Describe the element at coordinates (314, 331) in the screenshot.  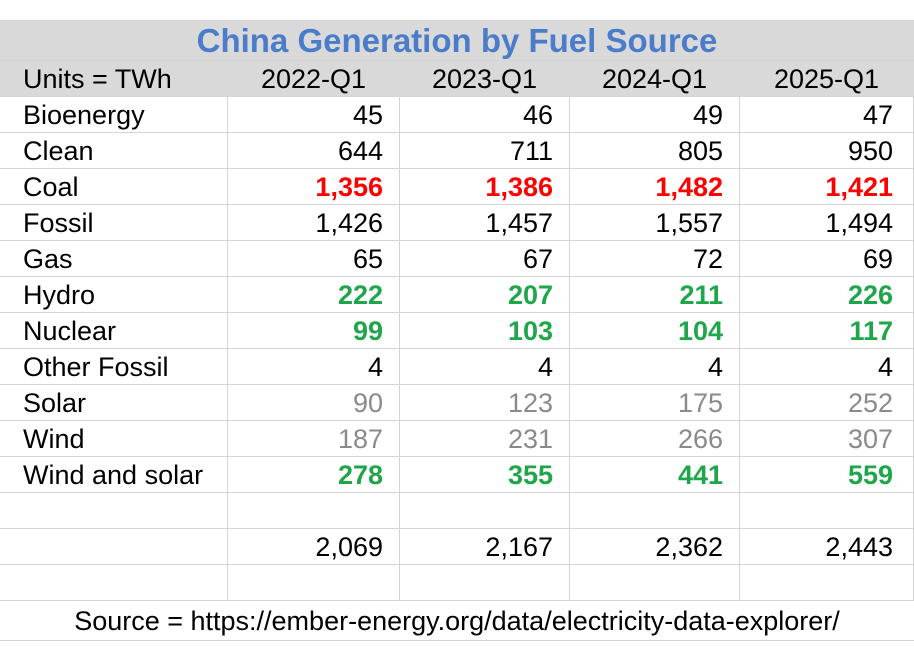
I see `value-cell: 99` at that location.